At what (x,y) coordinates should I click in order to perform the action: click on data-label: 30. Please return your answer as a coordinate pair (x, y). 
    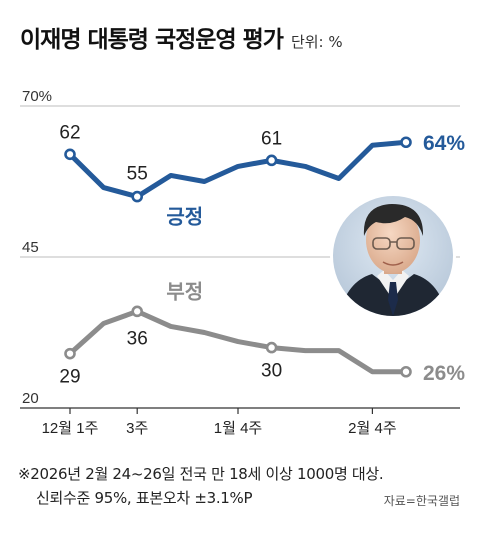
    Looking at the image, I should click on (271, 371).